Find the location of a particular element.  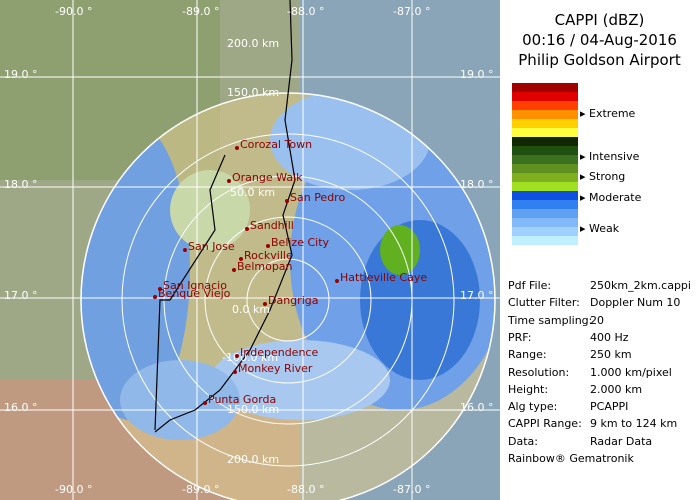

info-key: Resolution: is located at coordinates (539, 372).